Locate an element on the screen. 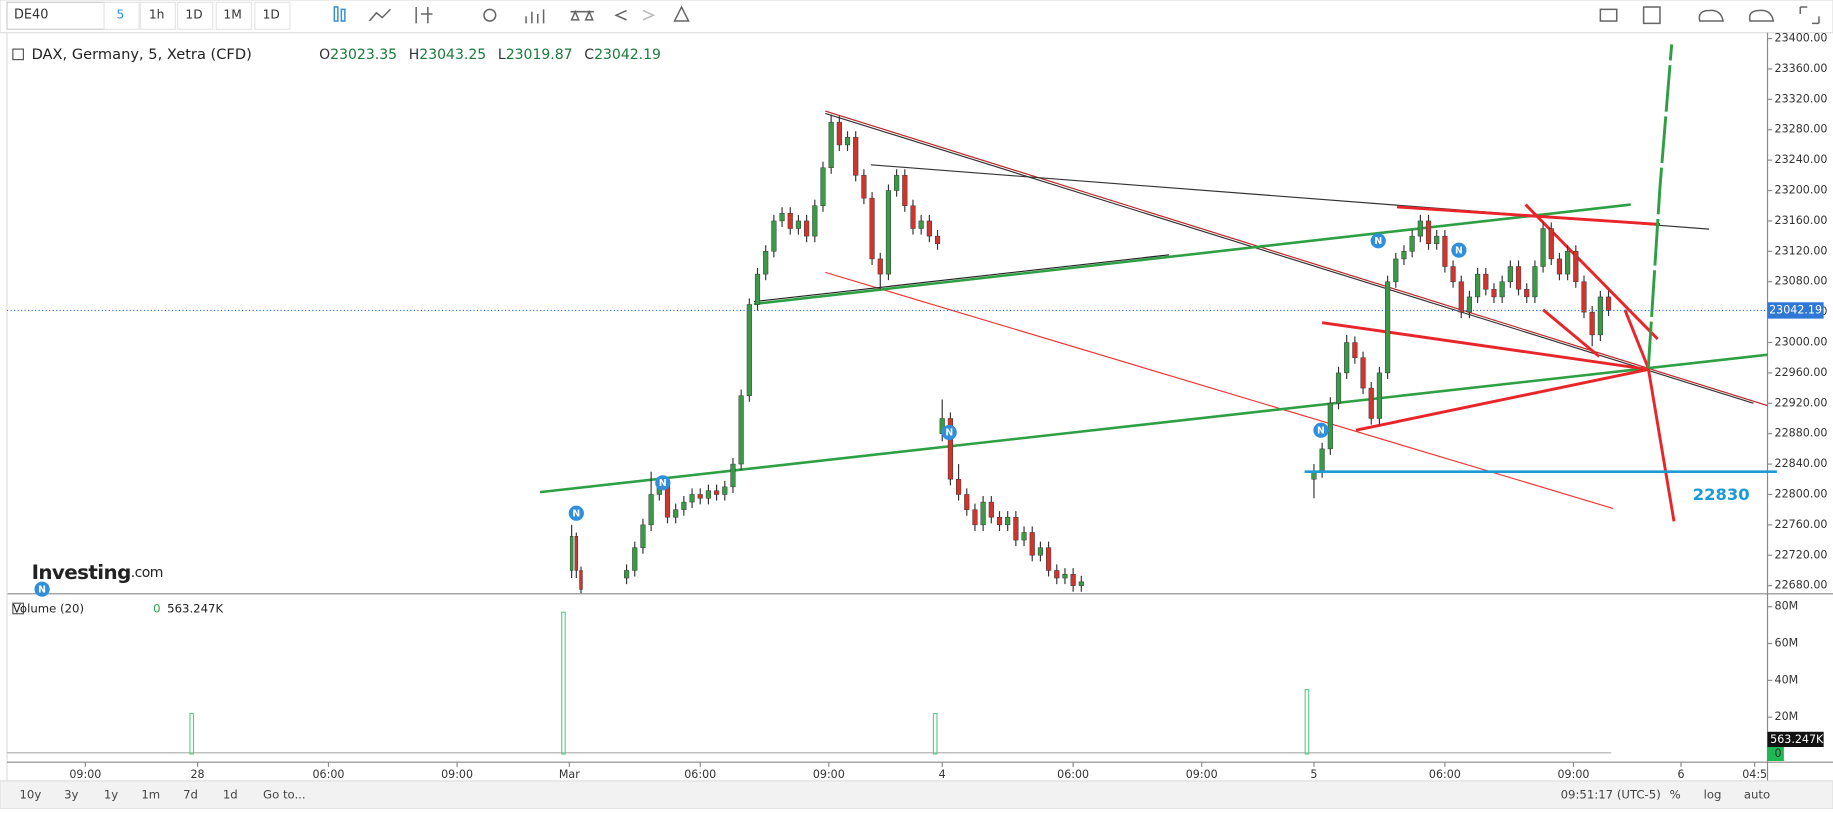  volume-tick-label: 40M is located at coordinates (1787, 679).